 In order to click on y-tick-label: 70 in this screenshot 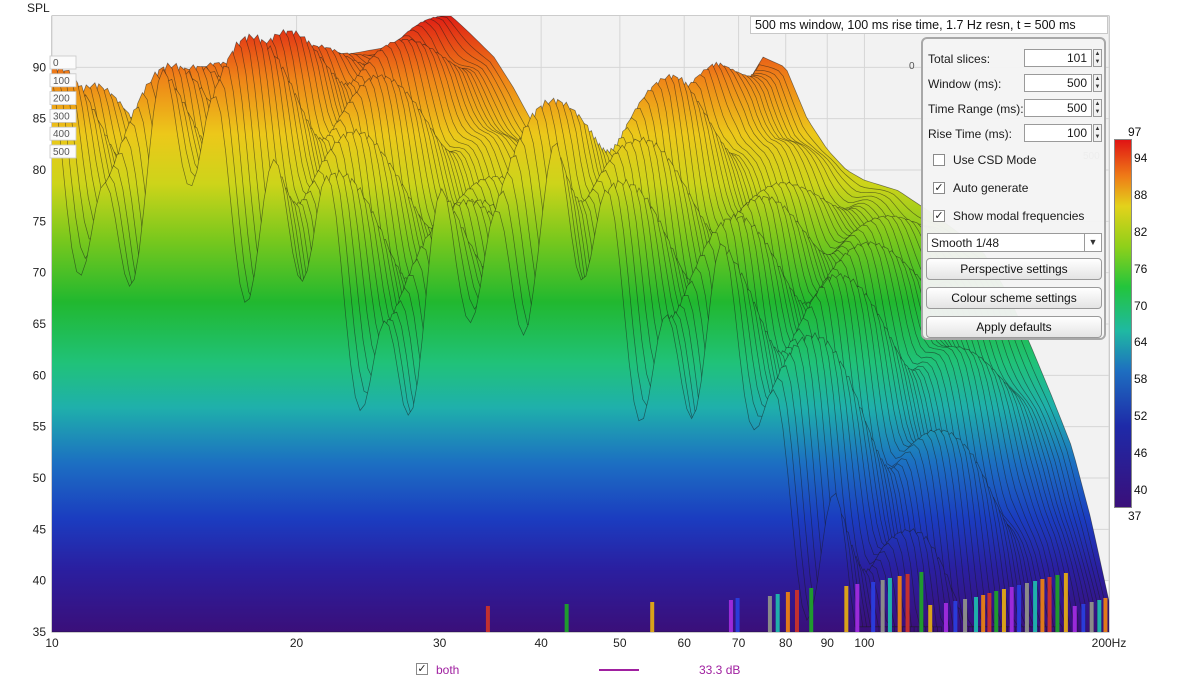, I will do `click(40, 273)`.